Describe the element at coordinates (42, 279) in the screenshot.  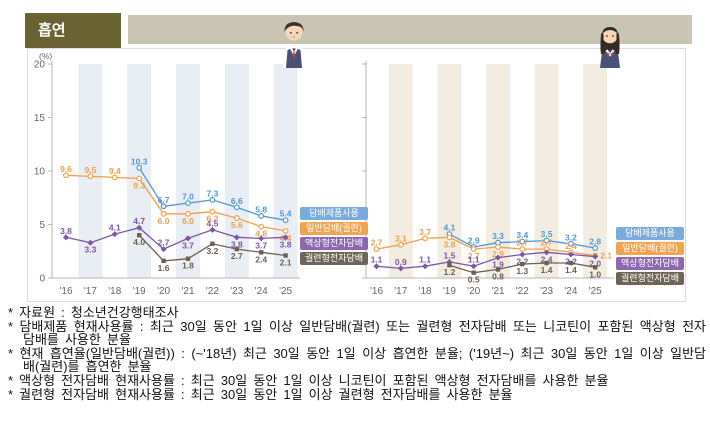
I see `y-tick-label: 0` at that location.